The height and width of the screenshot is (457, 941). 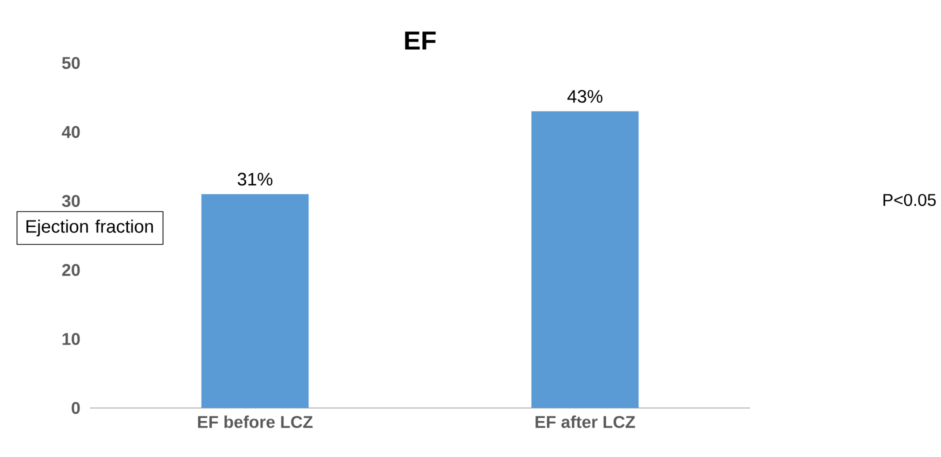 What do you see at coordinates (71, 63) in the screenshot?
I see `y-tick-label: 50` at bounding box center [71, 63].